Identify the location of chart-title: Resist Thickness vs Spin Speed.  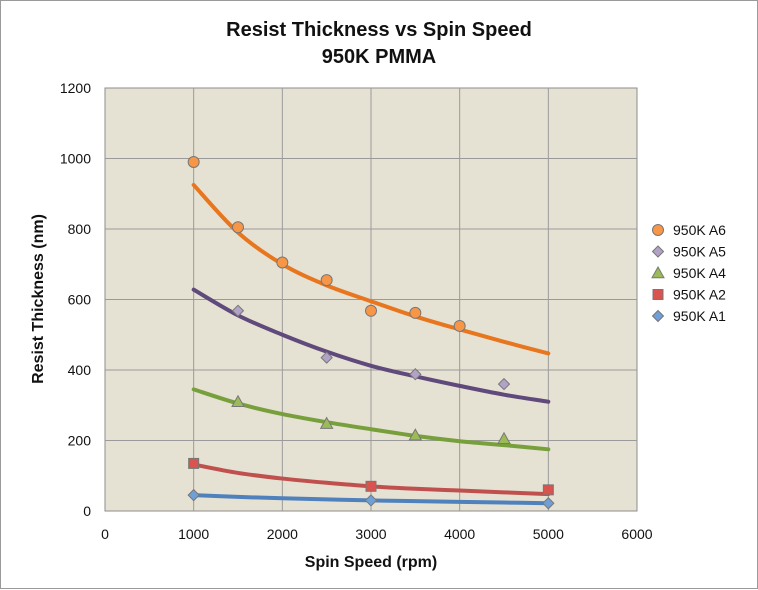
(379, 30).